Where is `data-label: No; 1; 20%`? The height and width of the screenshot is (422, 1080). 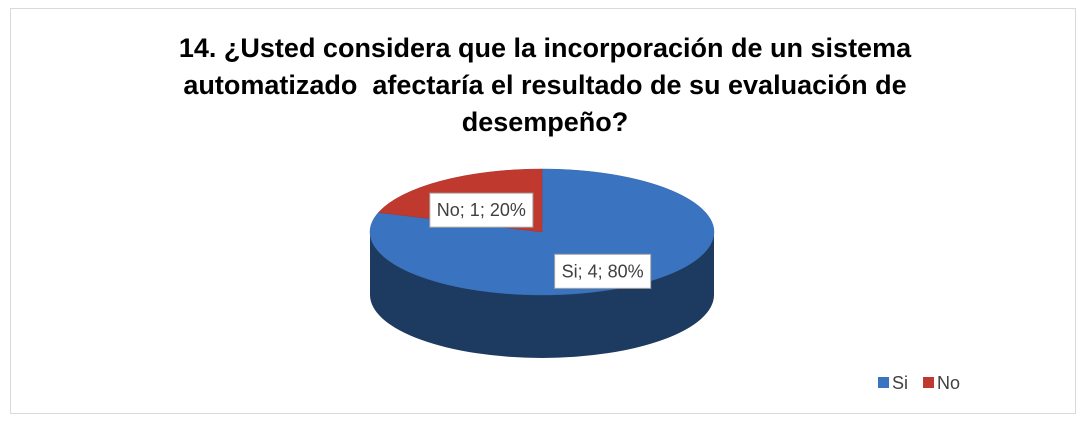 data-label: No; 1; 20% is located at coordinates (481, 210).